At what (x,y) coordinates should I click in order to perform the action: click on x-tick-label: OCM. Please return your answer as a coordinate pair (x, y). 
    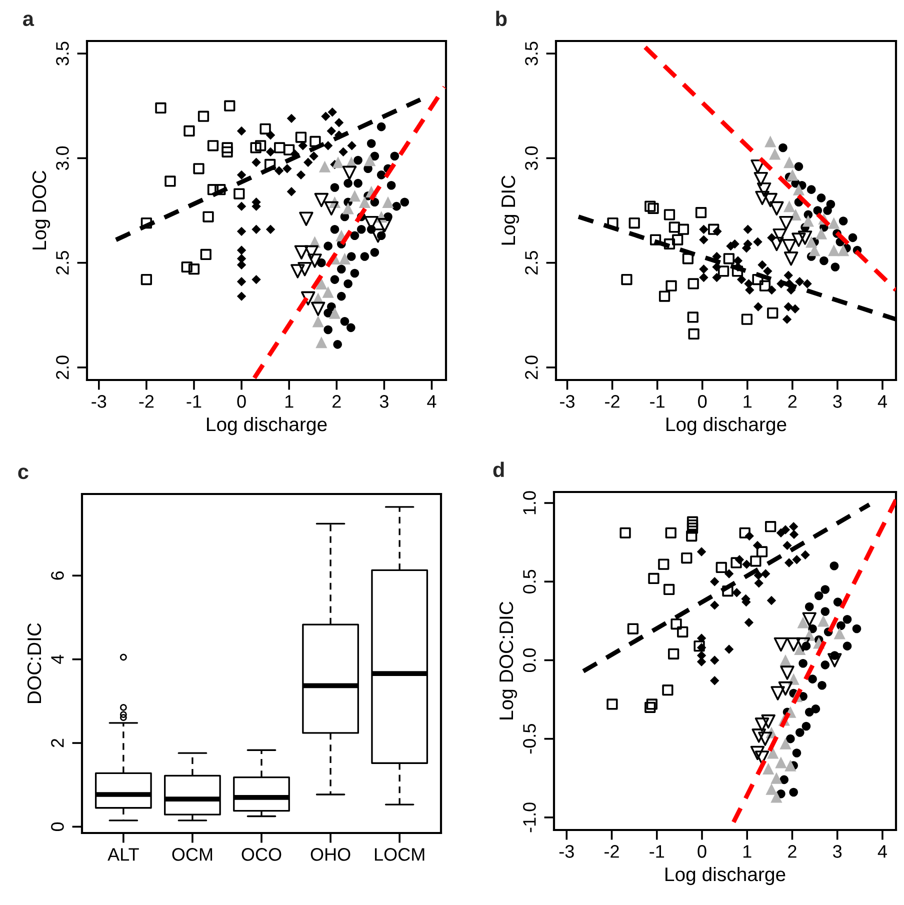
    Looking at the image, I should click on (192, 854).